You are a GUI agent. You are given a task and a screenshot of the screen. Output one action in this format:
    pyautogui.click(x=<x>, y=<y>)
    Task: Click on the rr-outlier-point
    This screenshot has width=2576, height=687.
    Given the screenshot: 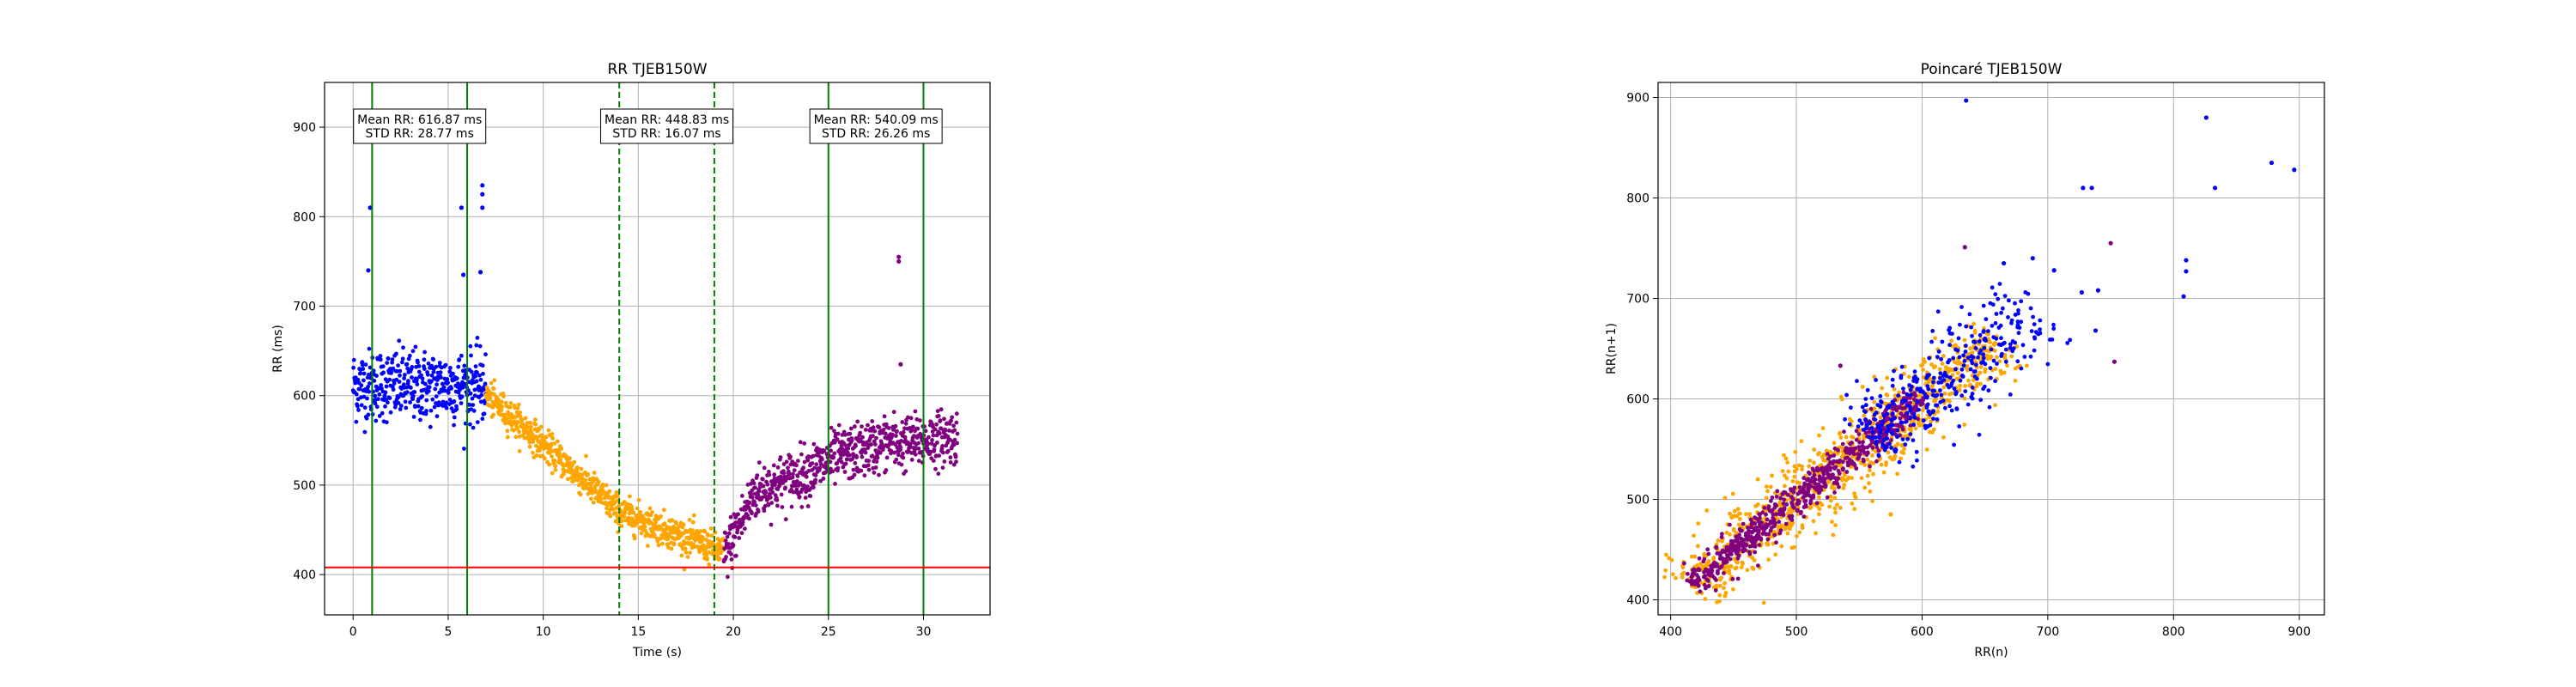 What is the action you would take?
    pyautogui.click(x=480, y=272)
    